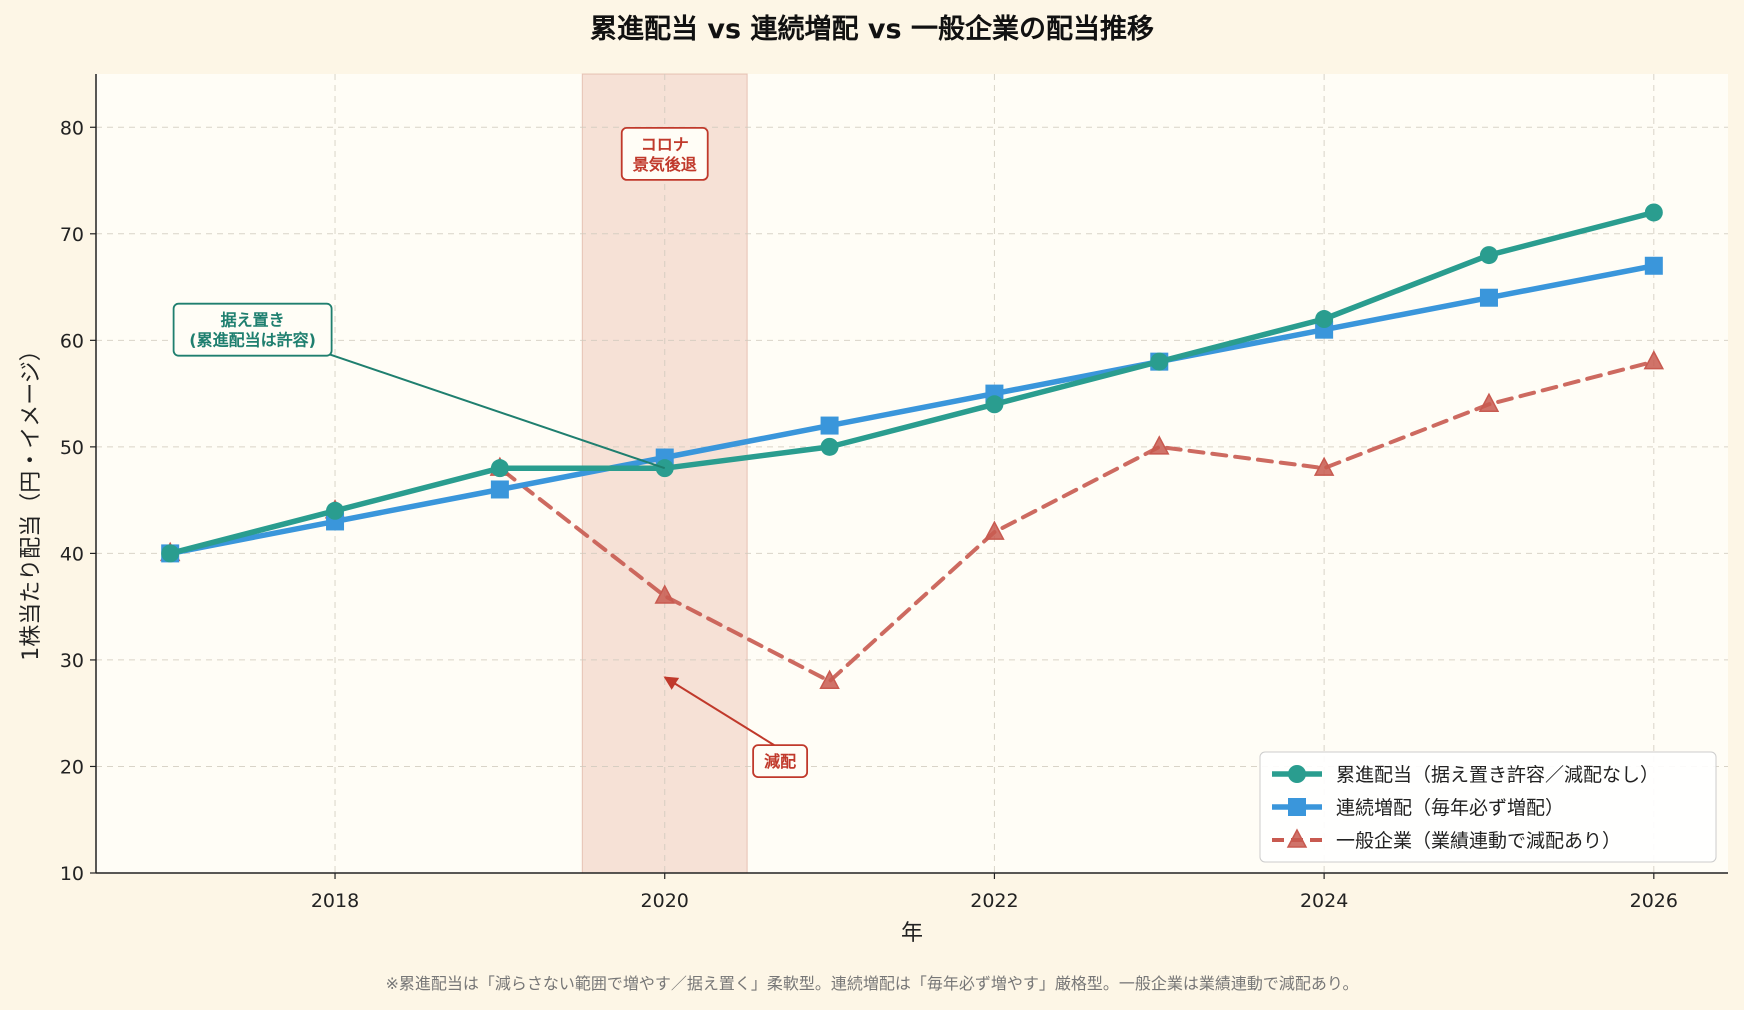 This screenshot has height=1010, width=1744. What do you see at coordinates (72, 235) in the screenshot?
I see `y-tick-label: 70` at bounding box center [72, 235].